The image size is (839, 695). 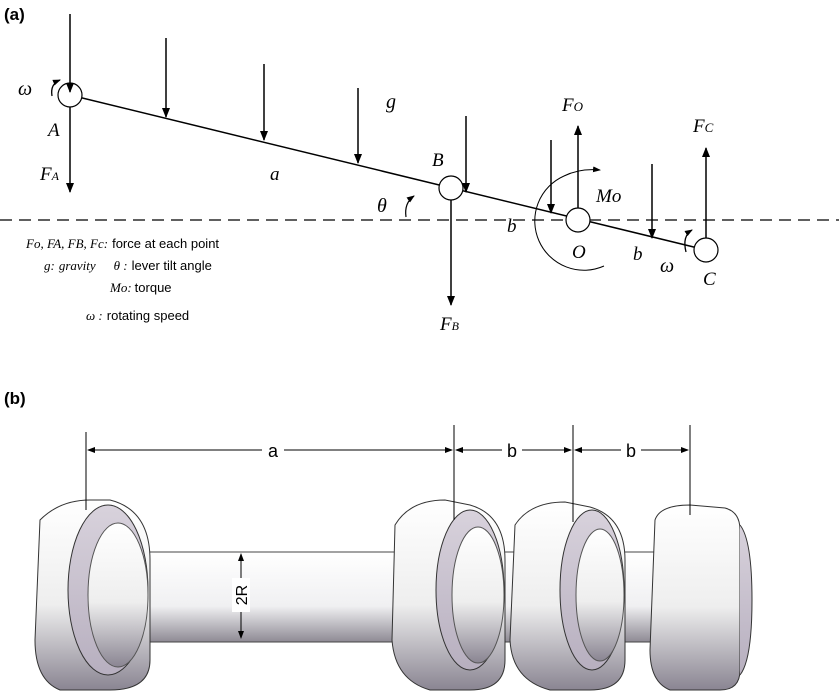 I want to click on force-fo-label: FO, so click(x=572, y=105).